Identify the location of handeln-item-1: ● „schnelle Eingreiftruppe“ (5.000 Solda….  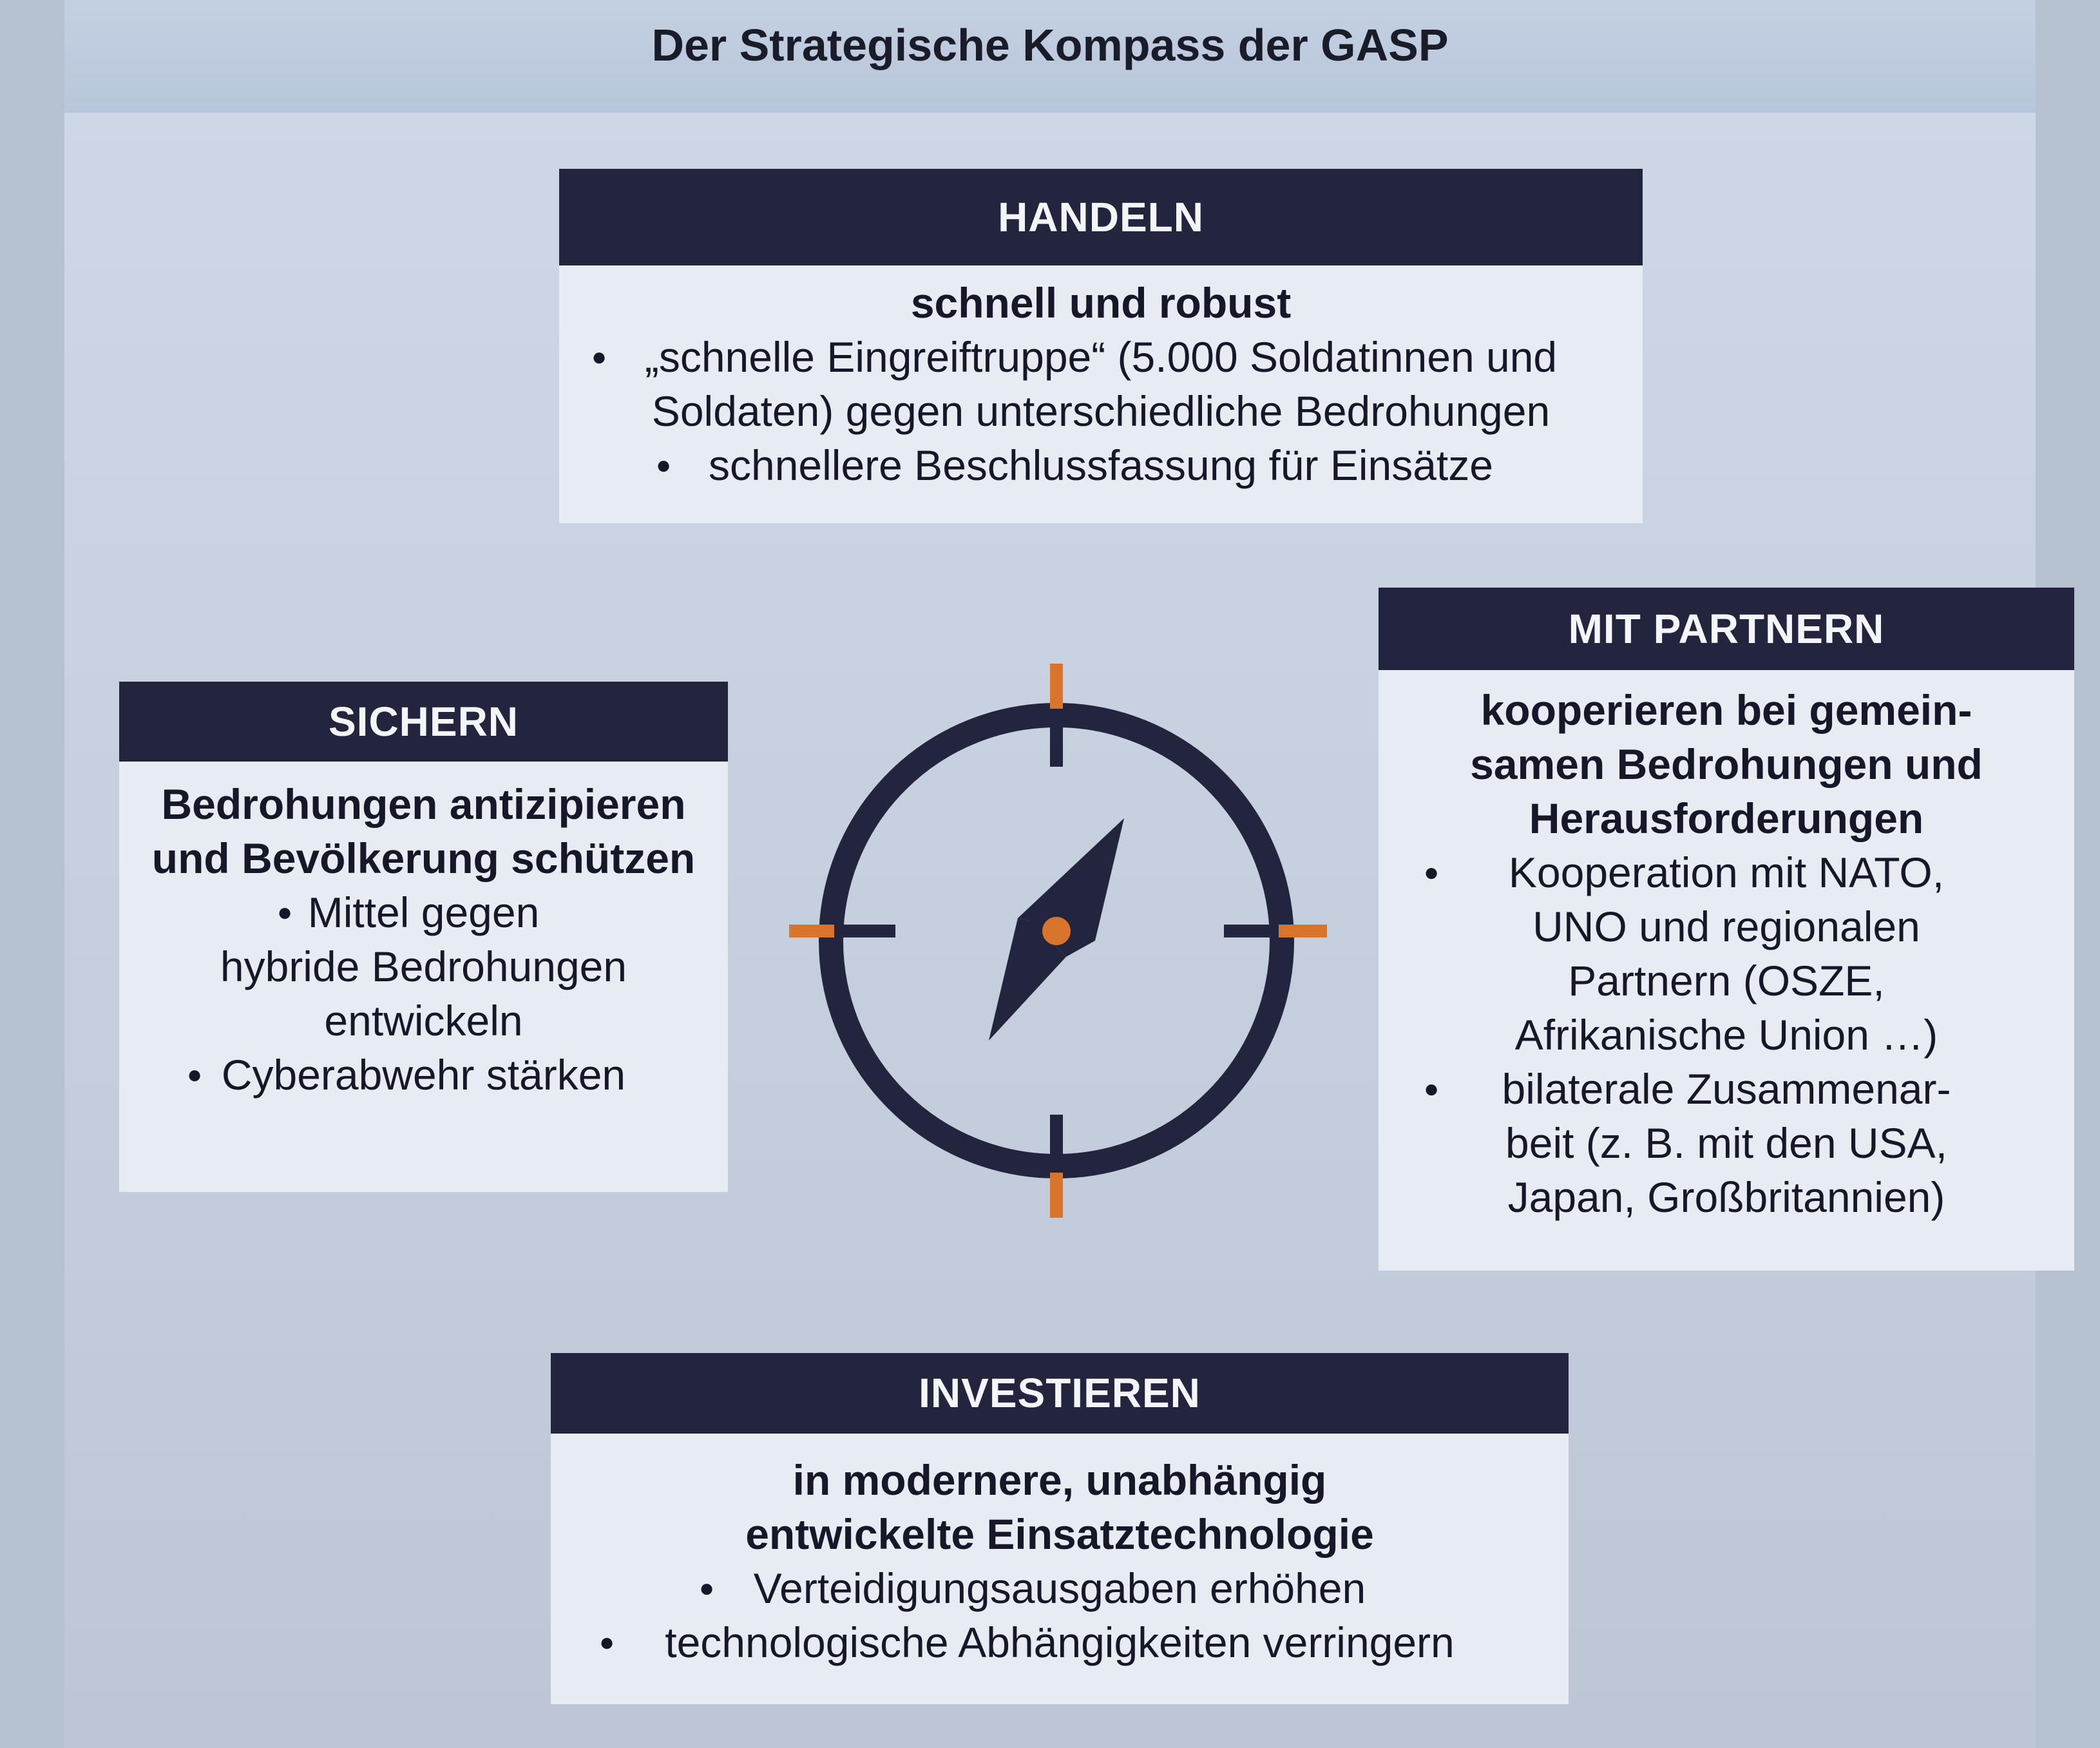
(1101, 357).